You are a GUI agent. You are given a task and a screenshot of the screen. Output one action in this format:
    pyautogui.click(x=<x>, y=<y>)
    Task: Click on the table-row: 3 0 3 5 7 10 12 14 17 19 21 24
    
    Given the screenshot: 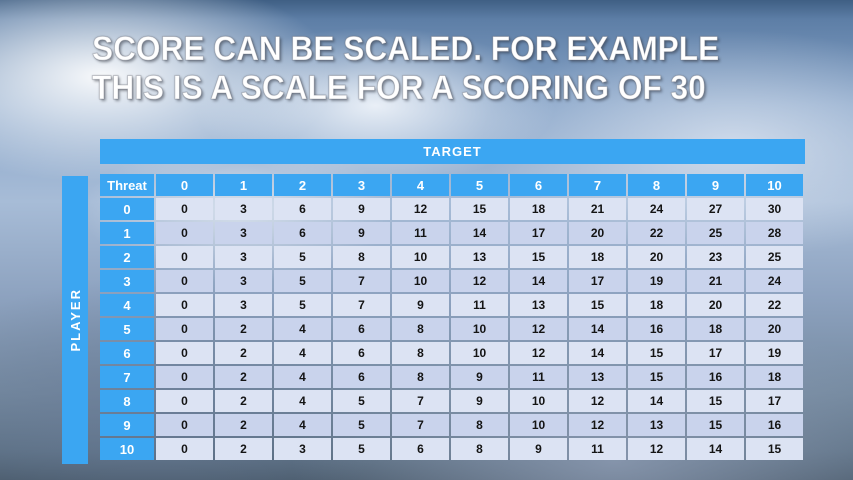 What is the action you would take?
    pyautogui.click(x=451, y=281)
    